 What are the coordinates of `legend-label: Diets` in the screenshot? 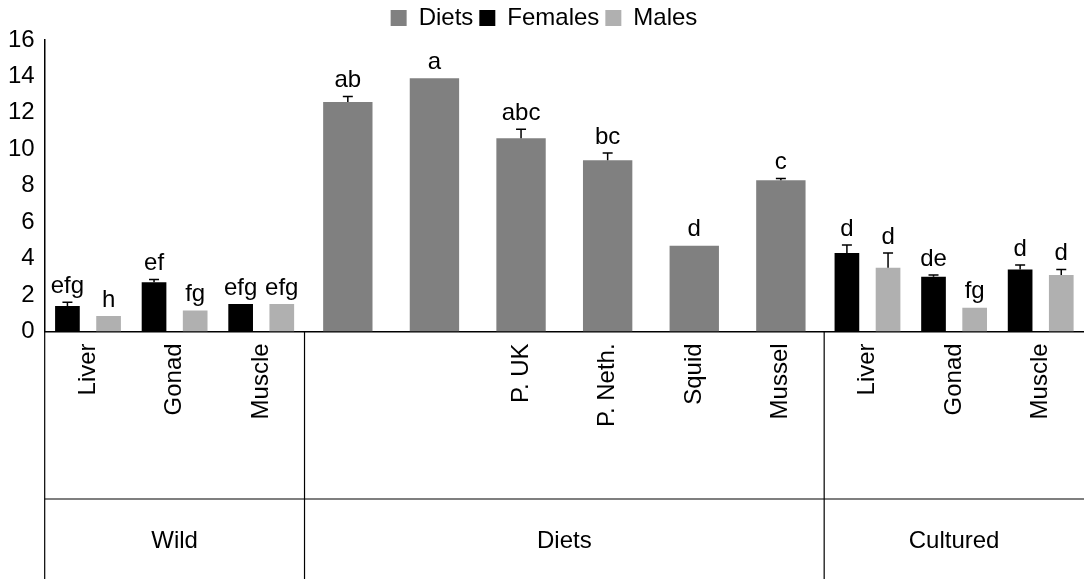 It's located at (446, 16).